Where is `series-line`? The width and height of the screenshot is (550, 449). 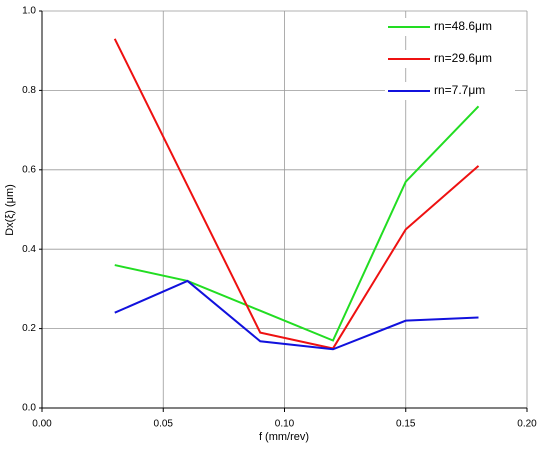
series-line is located at coordinates (296, 315).